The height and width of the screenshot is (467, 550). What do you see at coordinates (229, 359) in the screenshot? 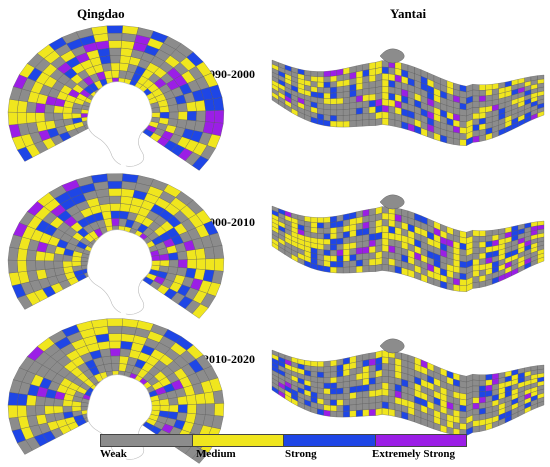
I see `period-label-2010-2020: 2010-2020` at bounding box center [229, 359].